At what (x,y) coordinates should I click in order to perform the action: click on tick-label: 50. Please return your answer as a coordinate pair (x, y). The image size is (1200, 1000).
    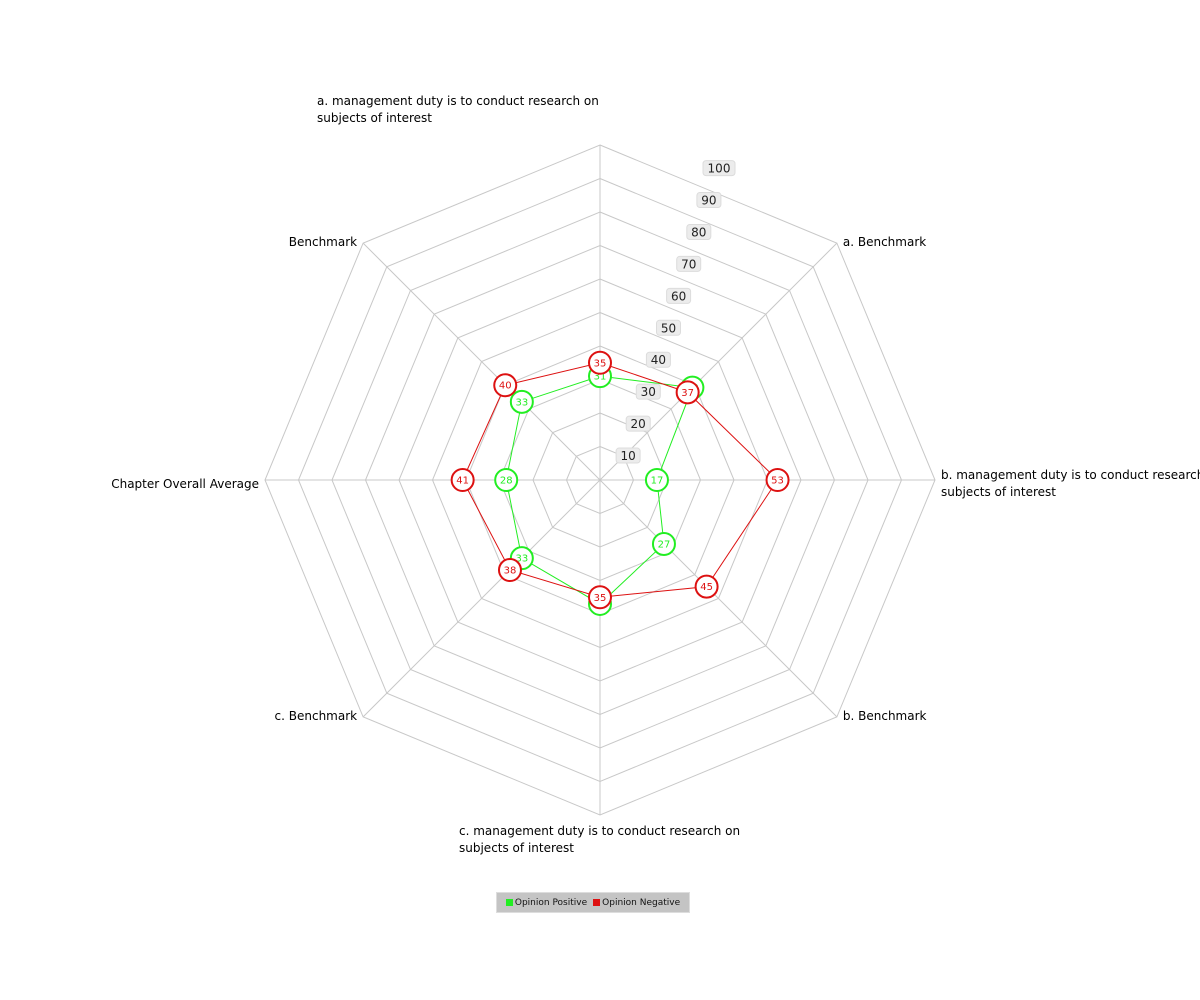
    Looking at the image, I should click on (668, 328).